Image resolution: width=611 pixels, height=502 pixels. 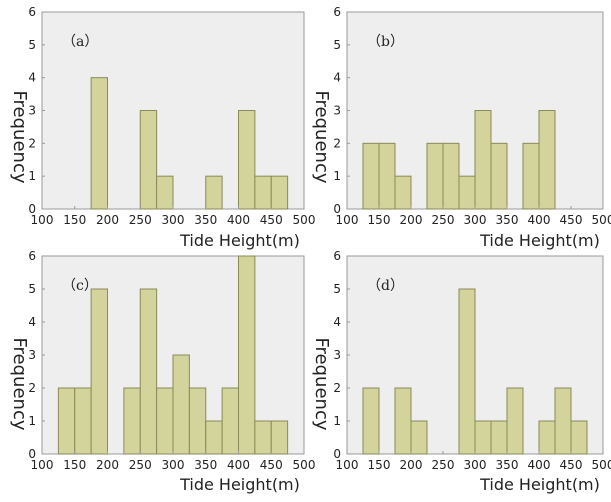 I want to click on y-tick-label: 4, so click(x=32, y=78).